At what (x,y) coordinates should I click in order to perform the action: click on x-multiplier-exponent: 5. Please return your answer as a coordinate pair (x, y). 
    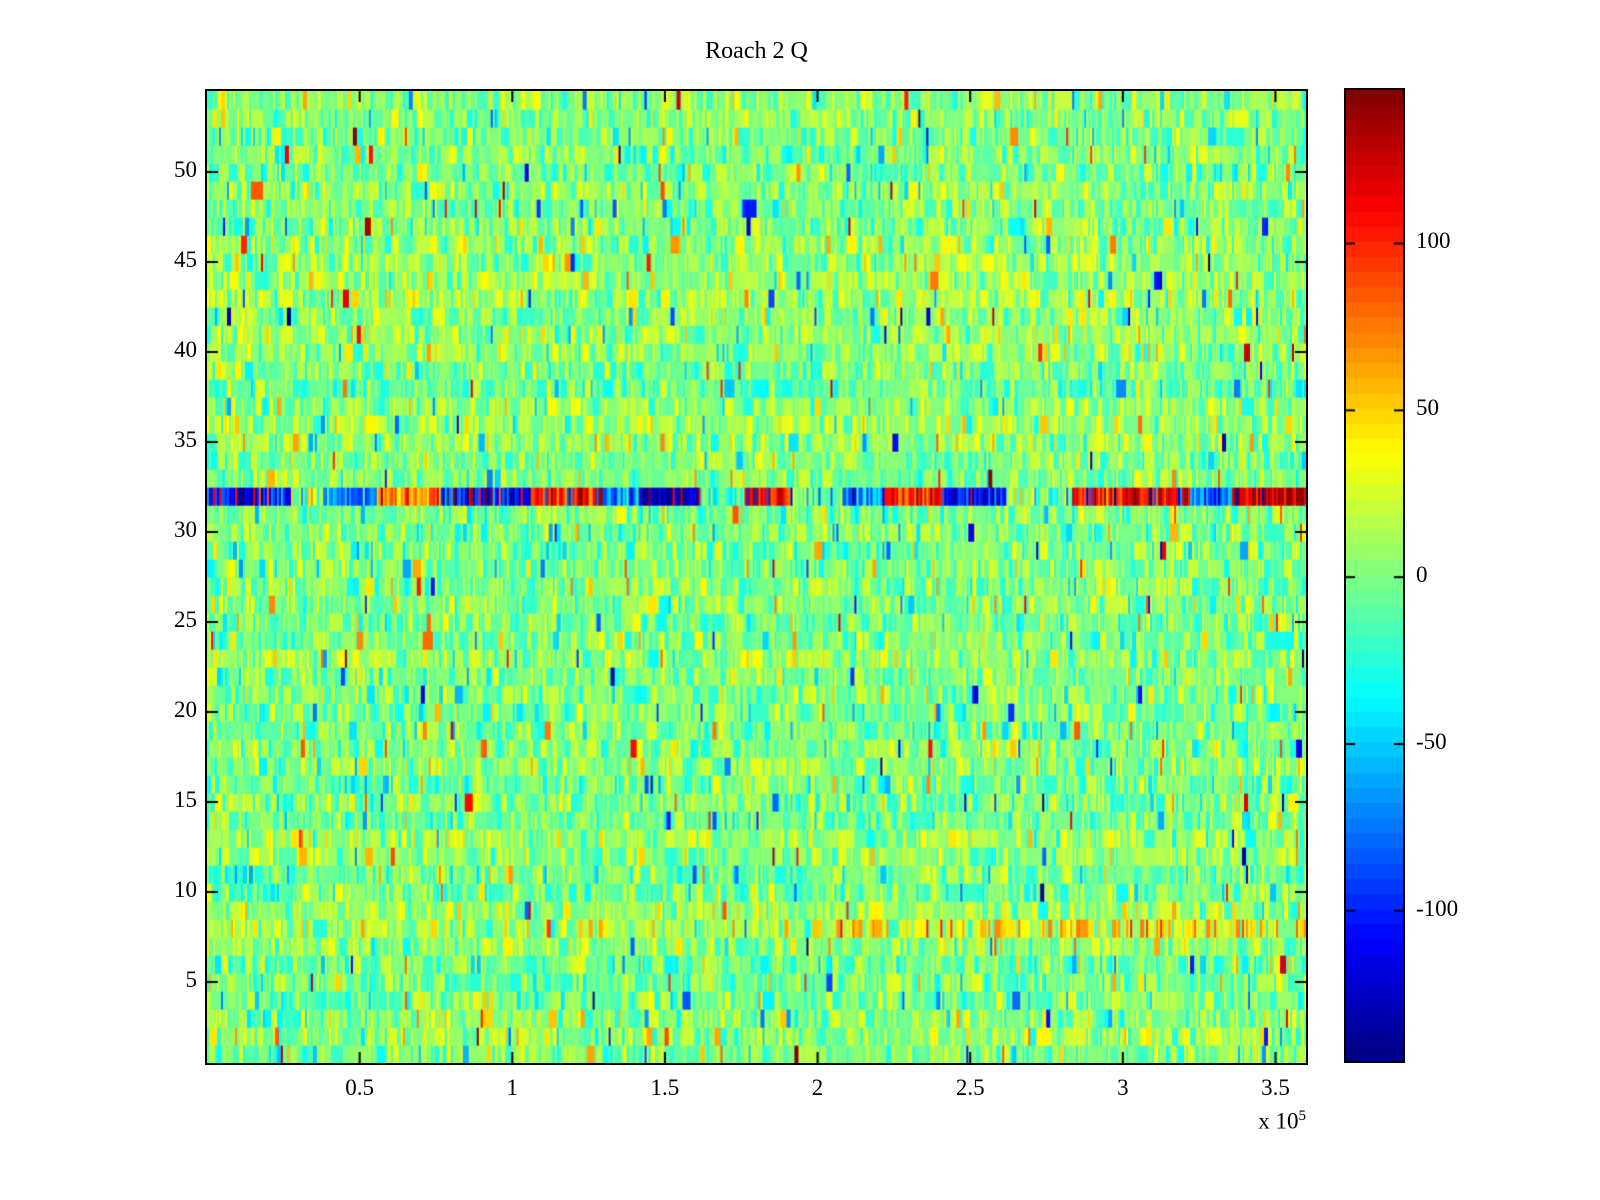
    Looking at the image, I should click on (1302, 1116).